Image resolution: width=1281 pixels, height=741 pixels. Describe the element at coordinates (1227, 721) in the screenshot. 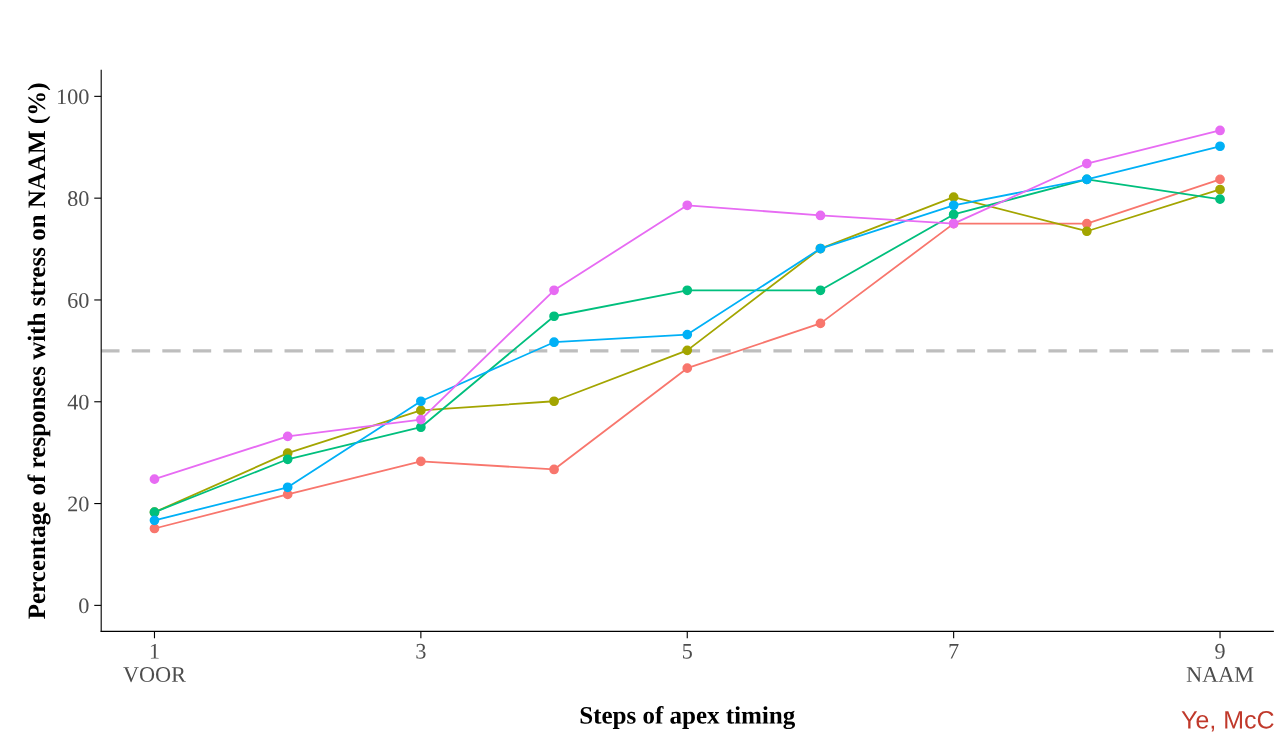

I see `text: Ye, McC` at that location.